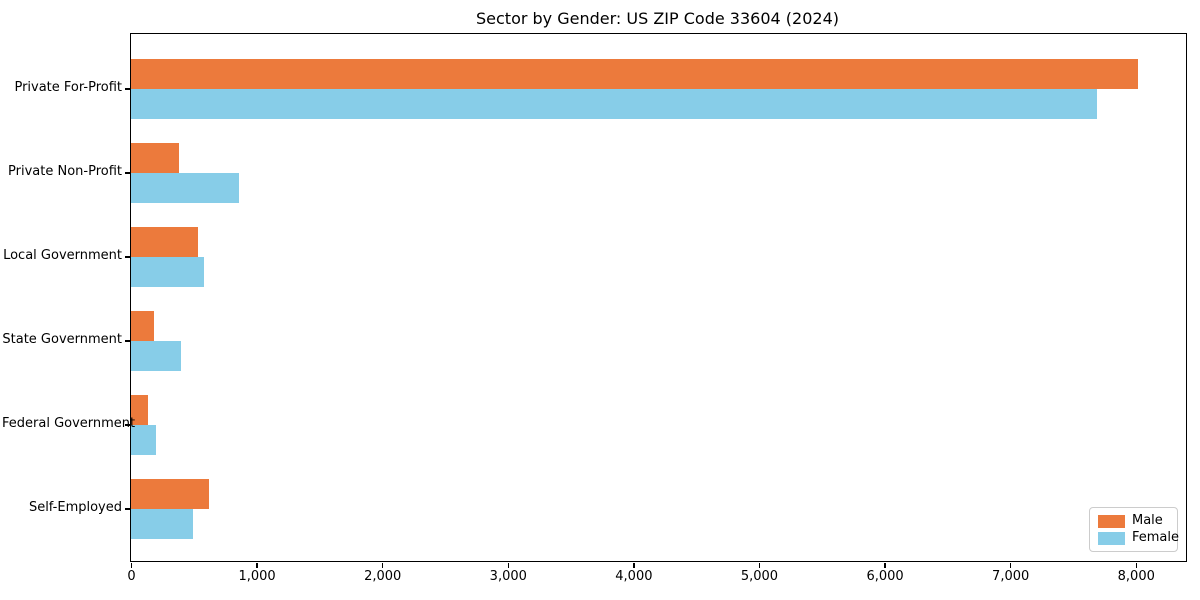 The width and height of the screenshot is (1200, 600). I want to click on x-tick-label: 6,000, so click(885, 576).